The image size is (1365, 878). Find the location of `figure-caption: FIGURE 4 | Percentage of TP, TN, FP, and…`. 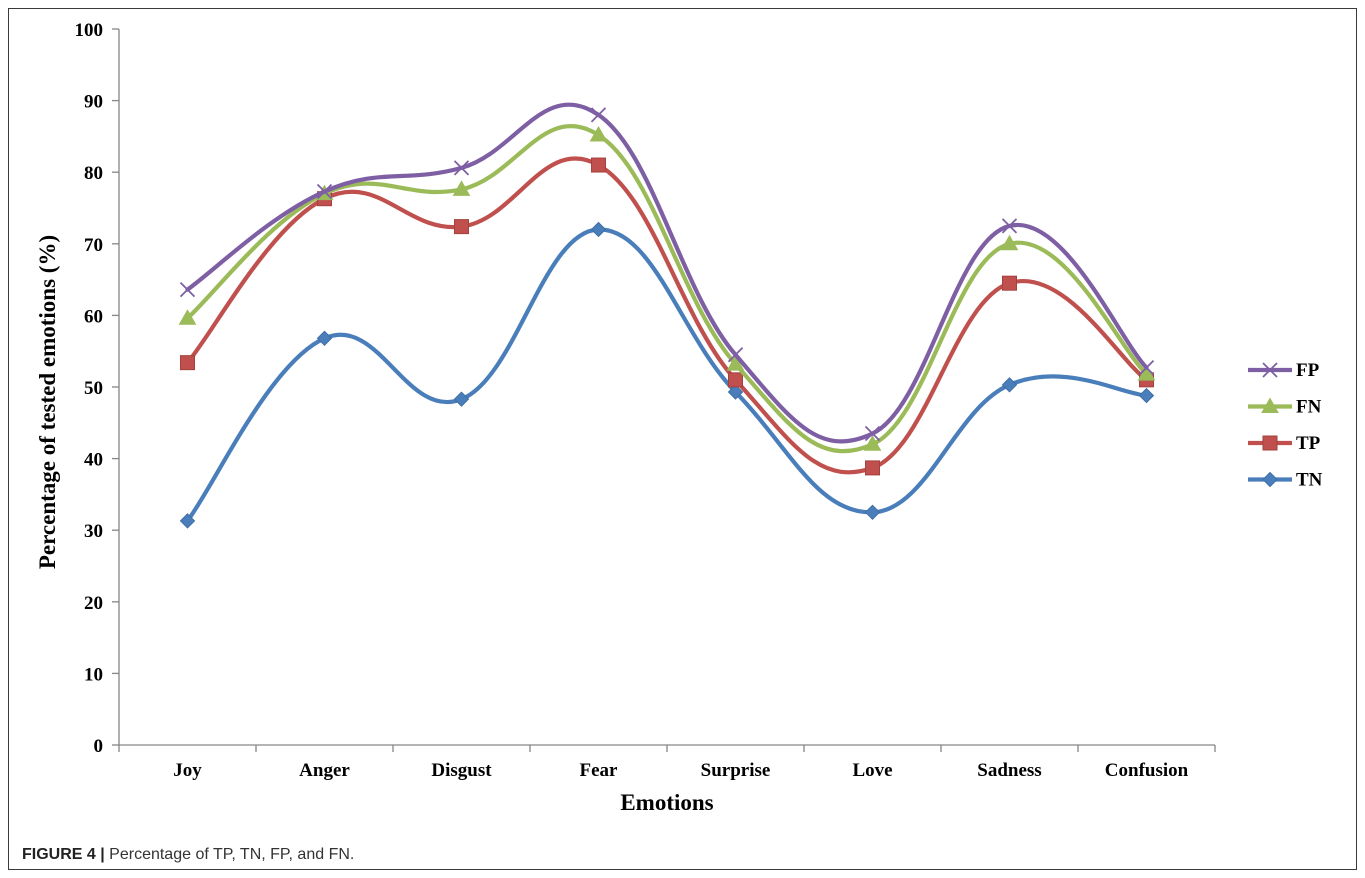

figure-caption: FIGURE 4 | Percentage of TP, TN, FP, and… is located at coordinates (188, 855).